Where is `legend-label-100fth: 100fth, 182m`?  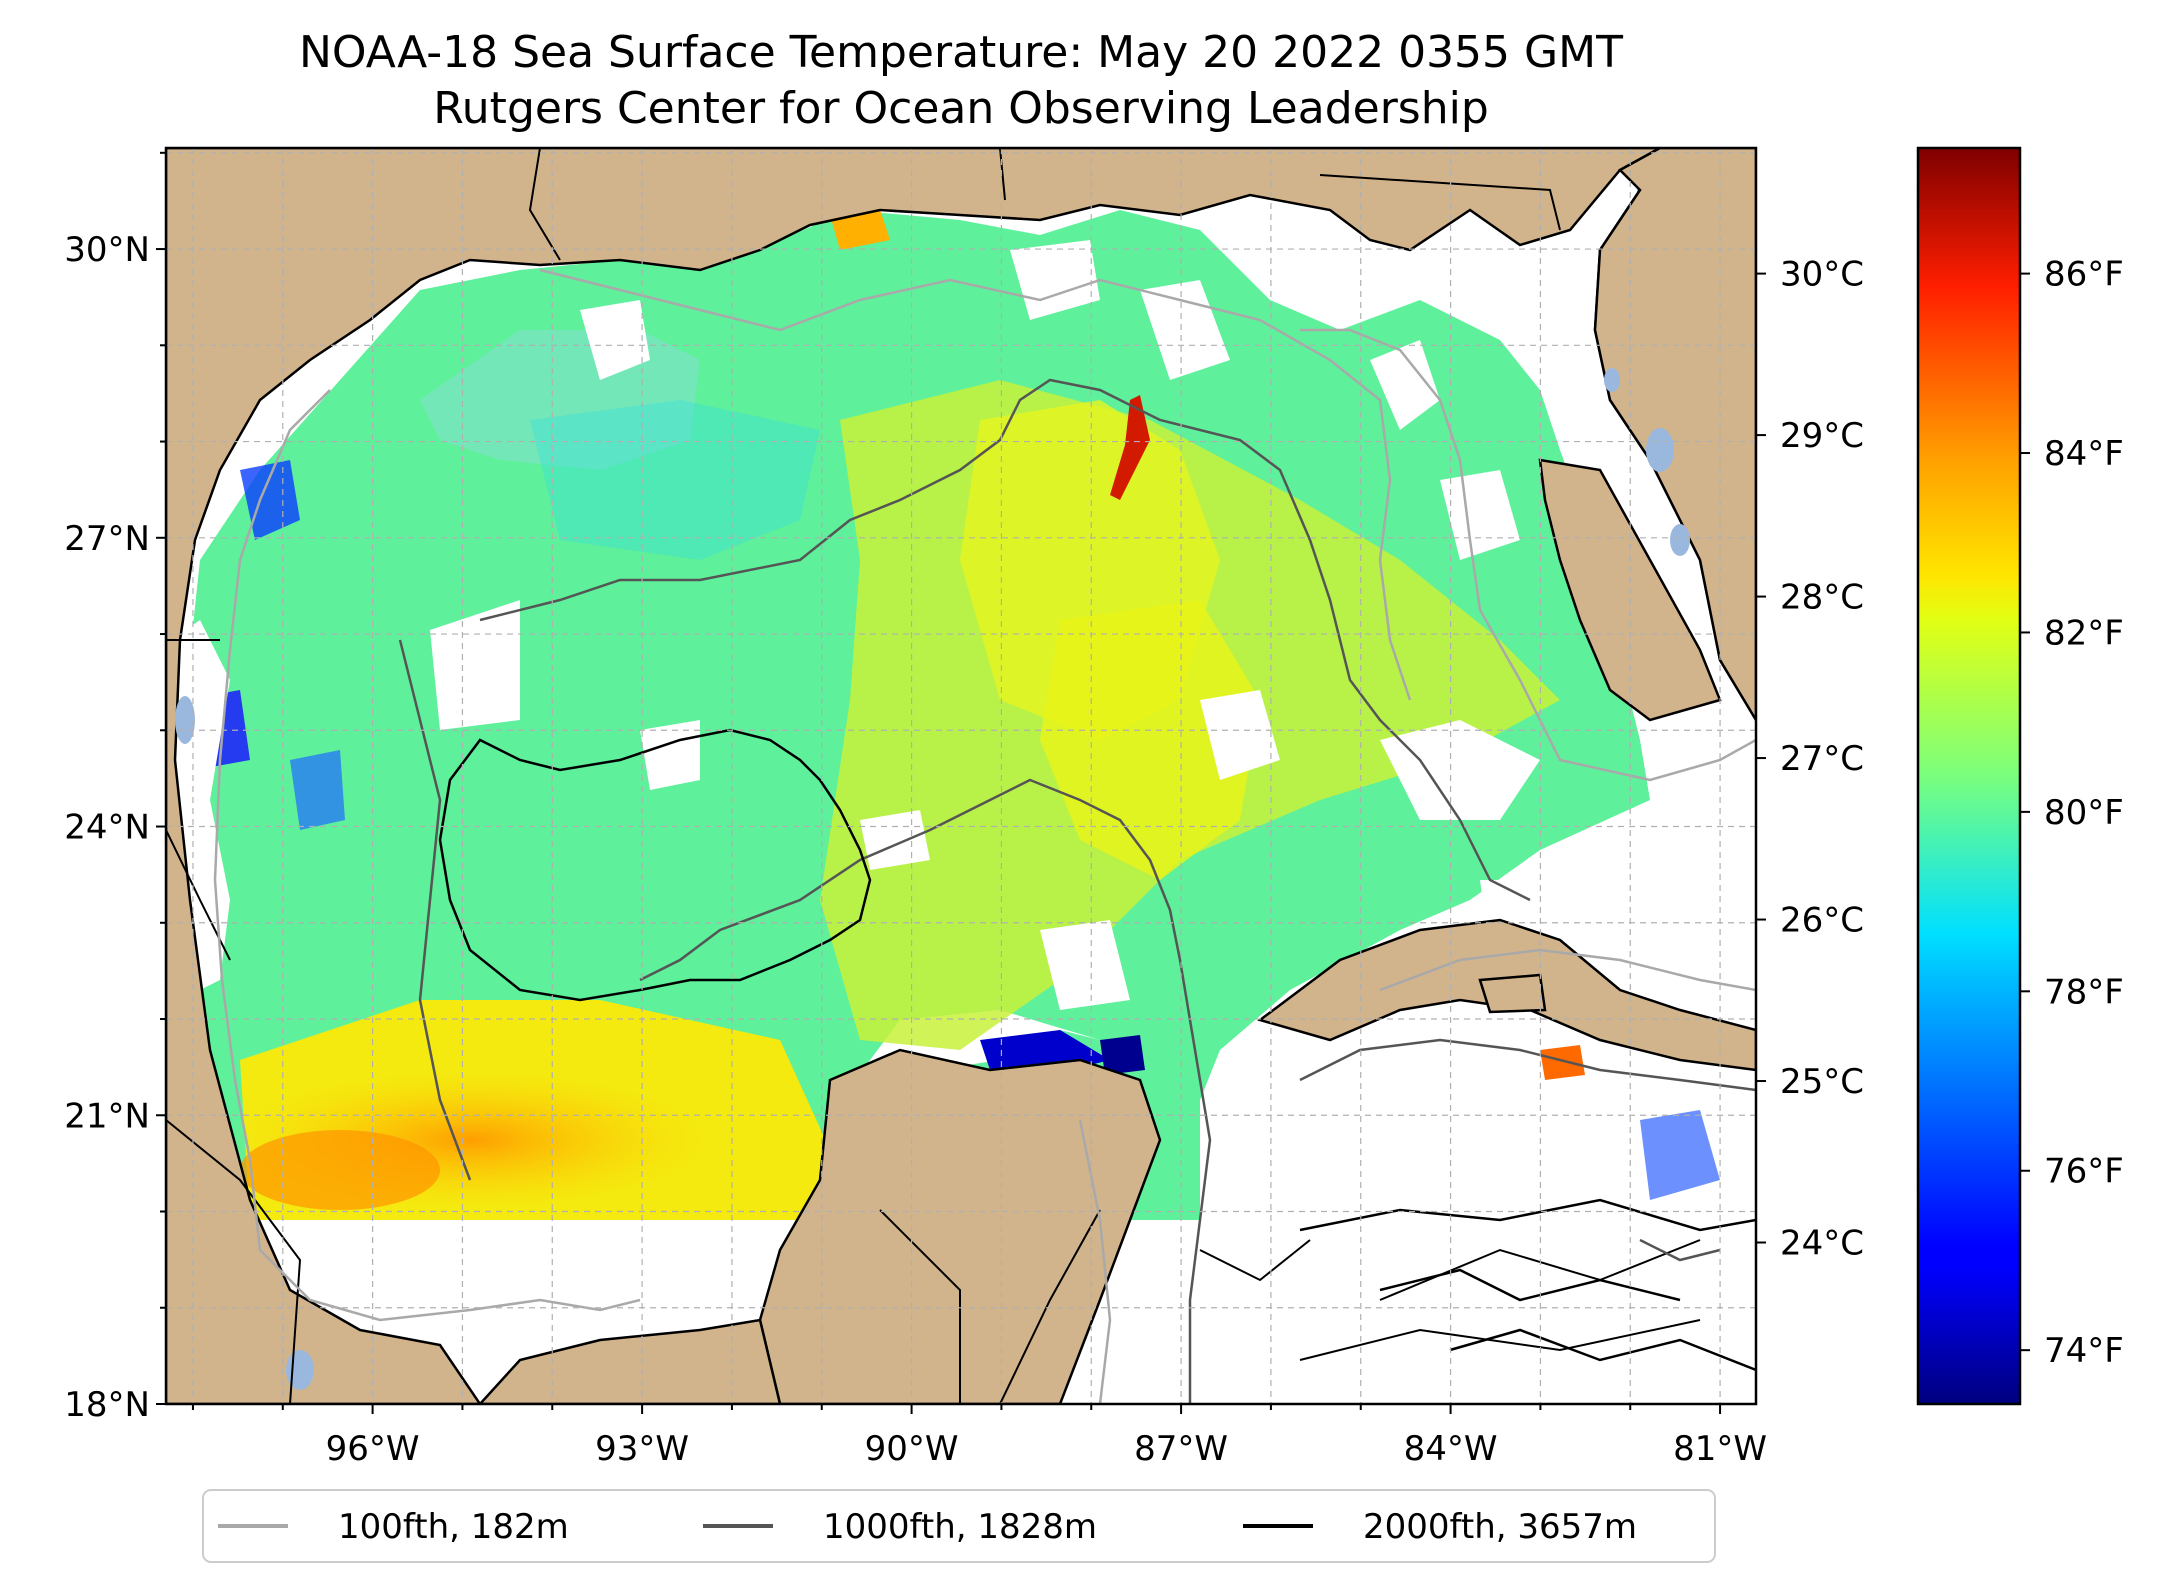
legend-label-100fth: 100fth, 182m is located at coordinates (453, 1527).